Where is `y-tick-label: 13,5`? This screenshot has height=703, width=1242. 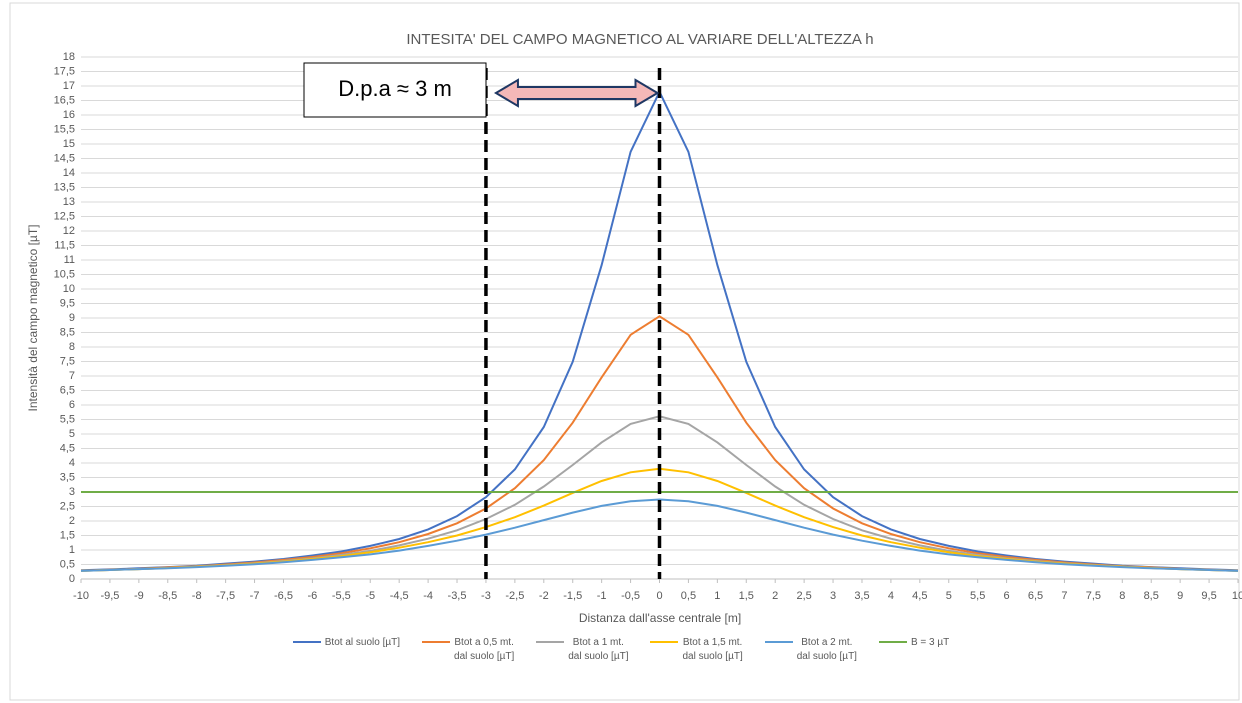
y-tick-label: 13,5 is located at coordinates (64, 187).